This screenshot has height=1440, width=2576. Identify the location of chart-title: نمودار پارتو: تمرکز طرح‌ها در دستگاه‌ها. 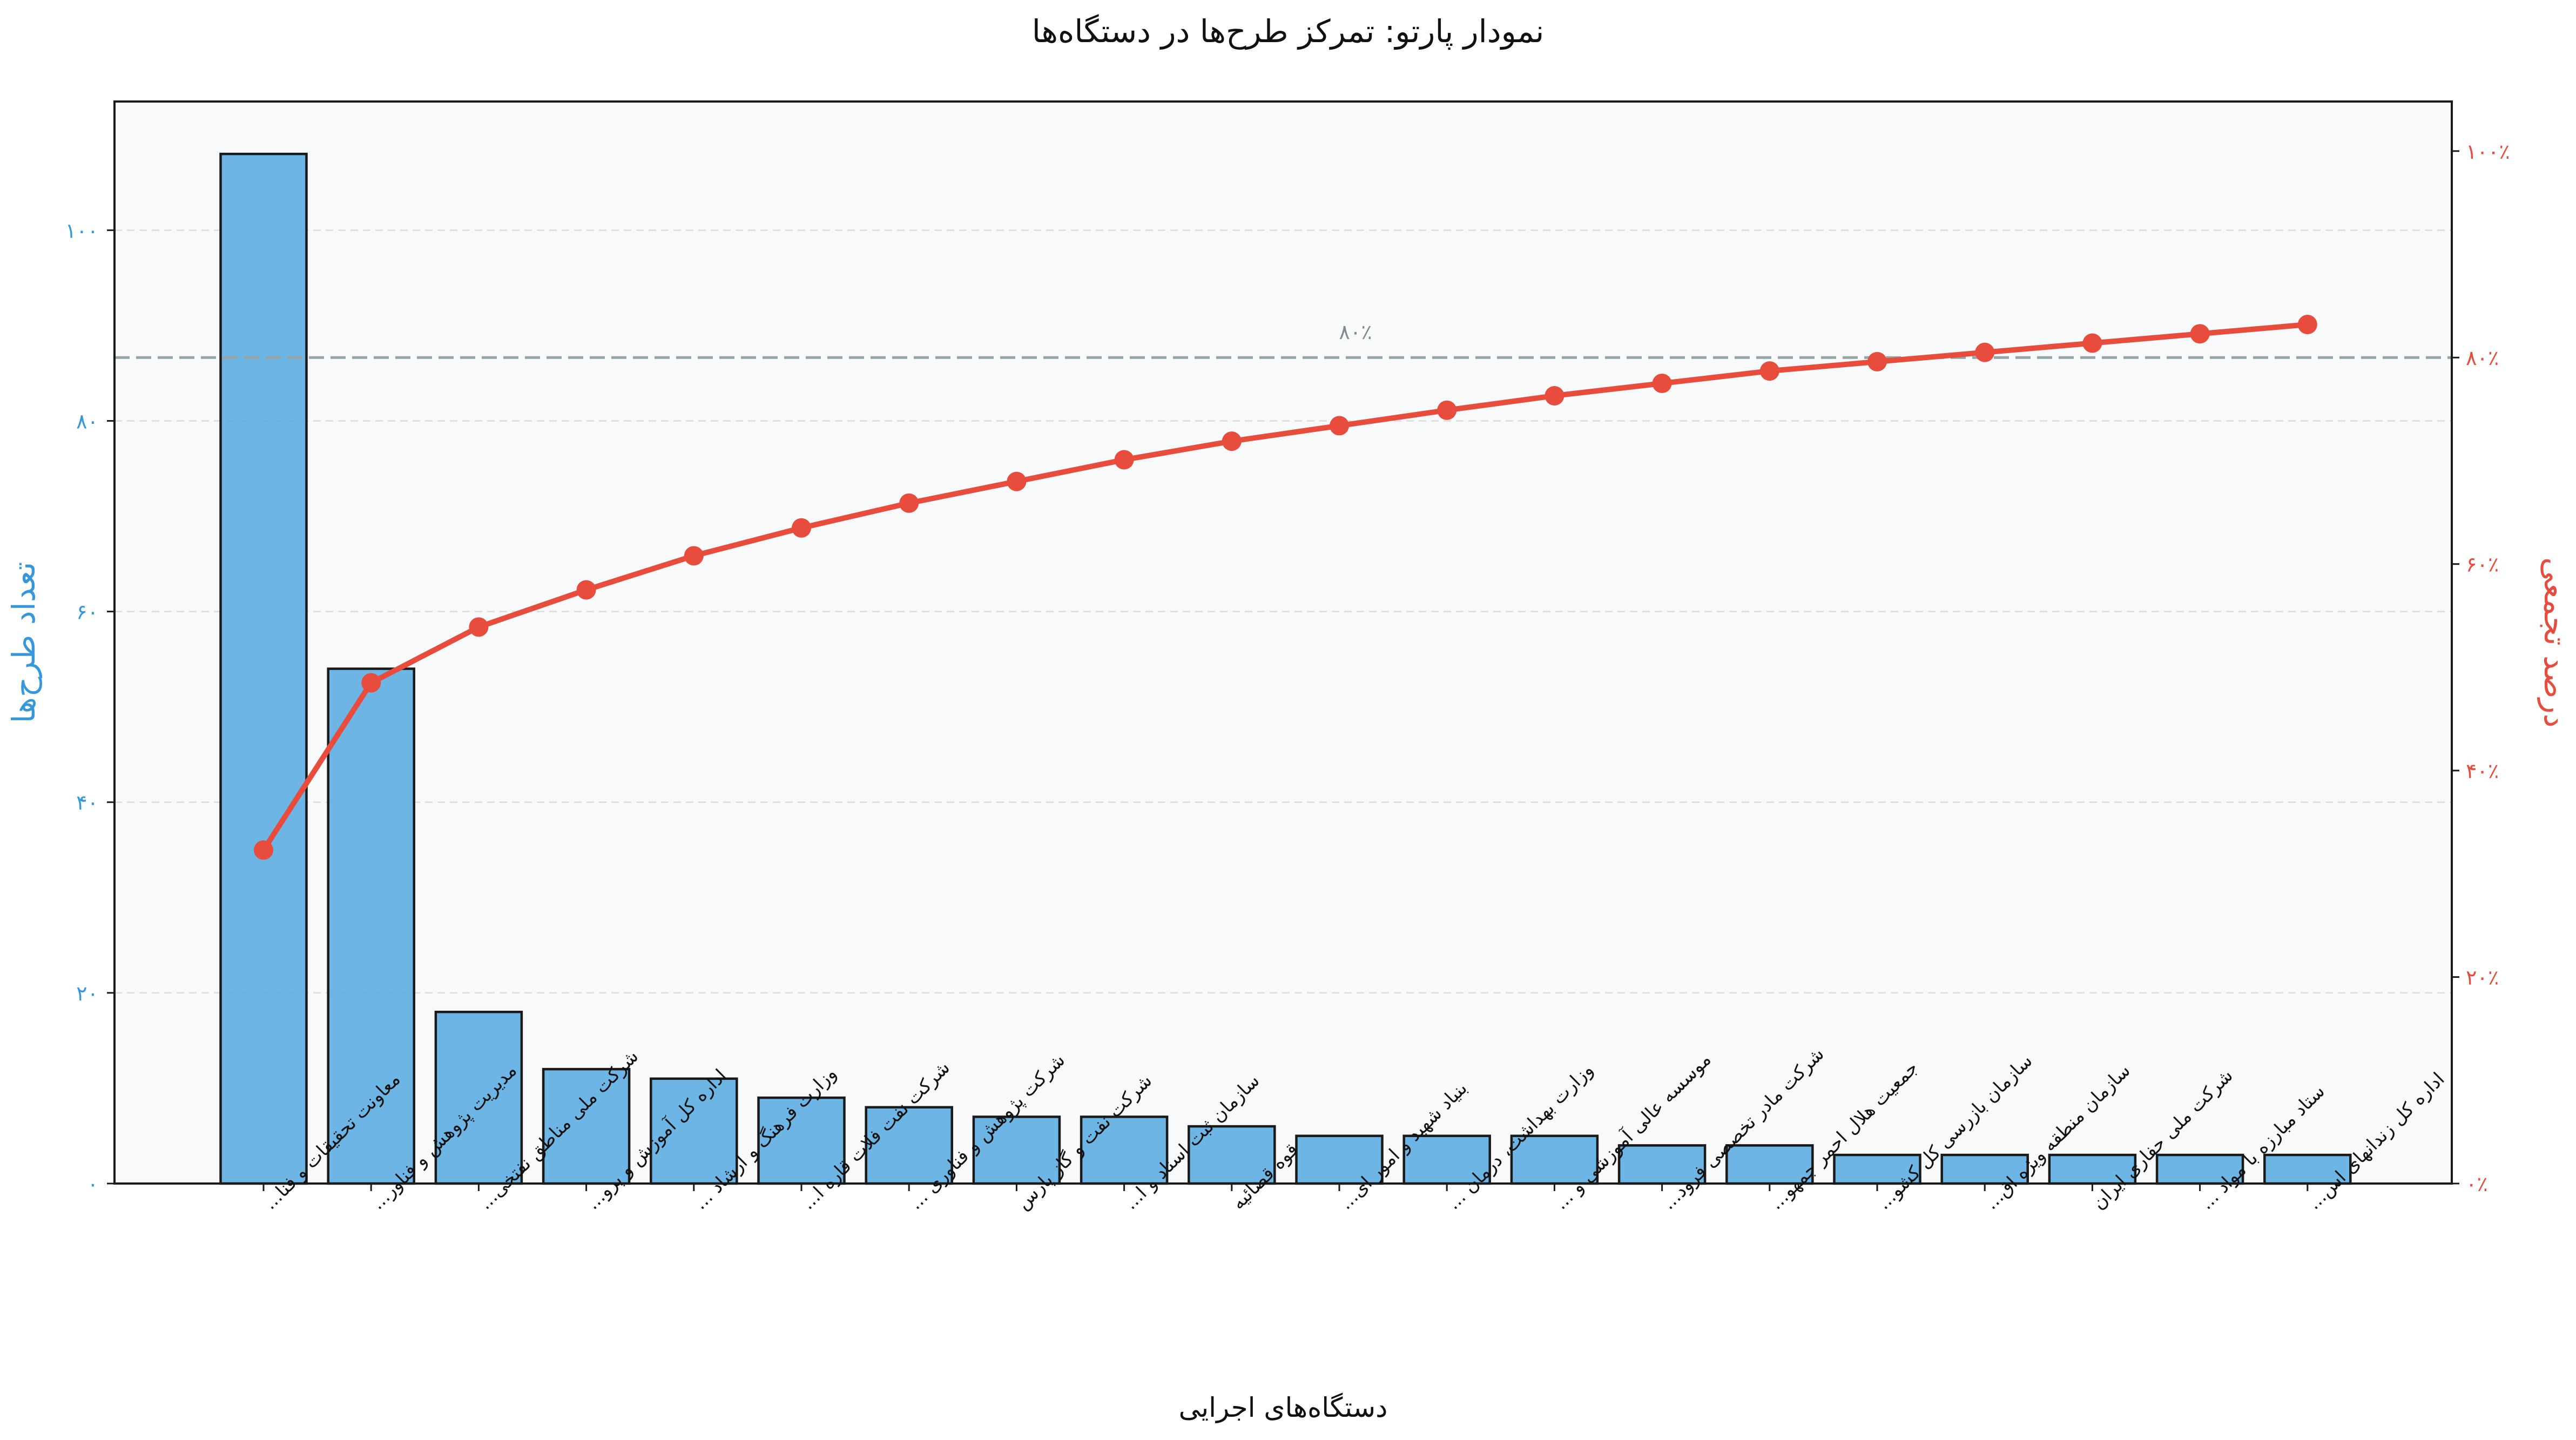
(1288, 31).